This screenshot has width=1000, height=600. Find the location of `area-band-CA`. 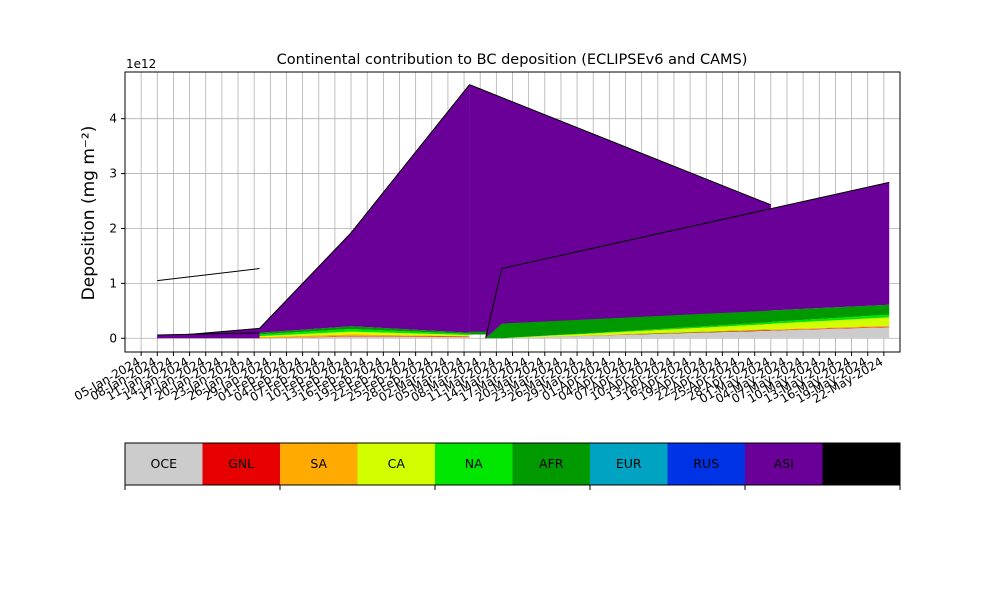

area-band-CA is located at coordinates (687, 328).